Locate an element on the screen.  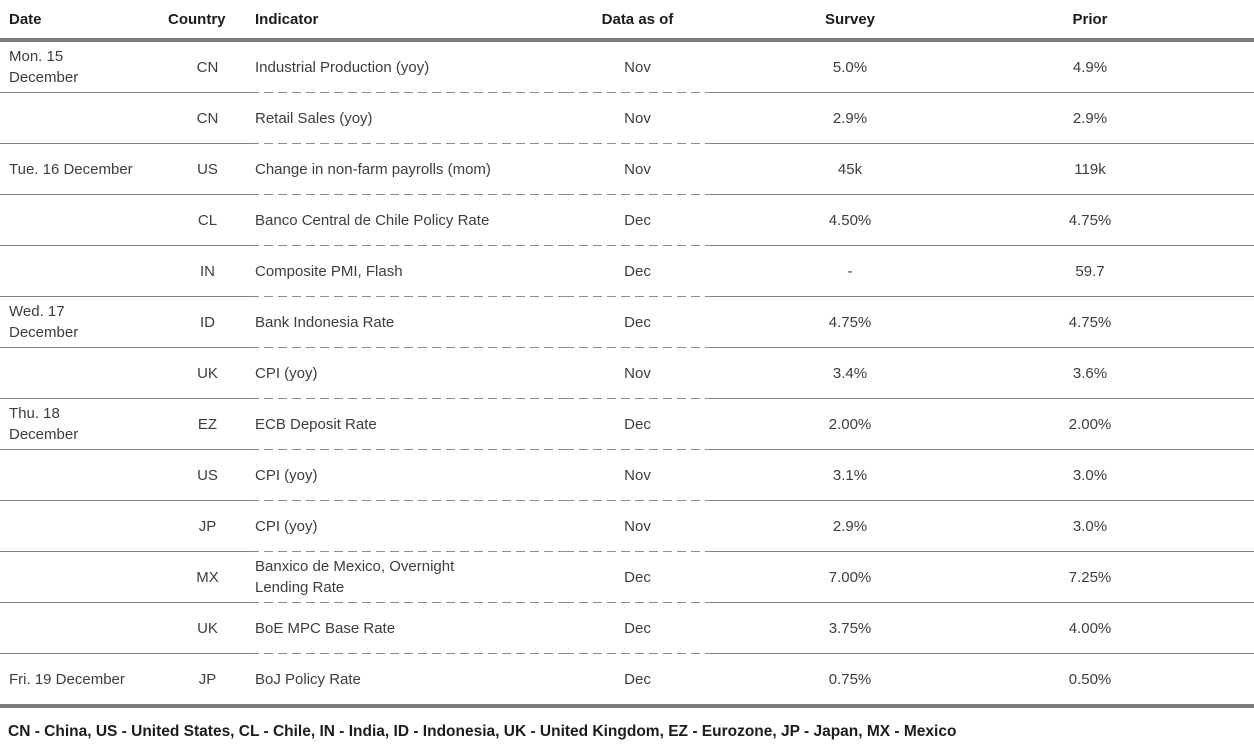
table-row: UK CPI (yoy) Nov 3.4% 3.6% is located at coordinates (627, 373).